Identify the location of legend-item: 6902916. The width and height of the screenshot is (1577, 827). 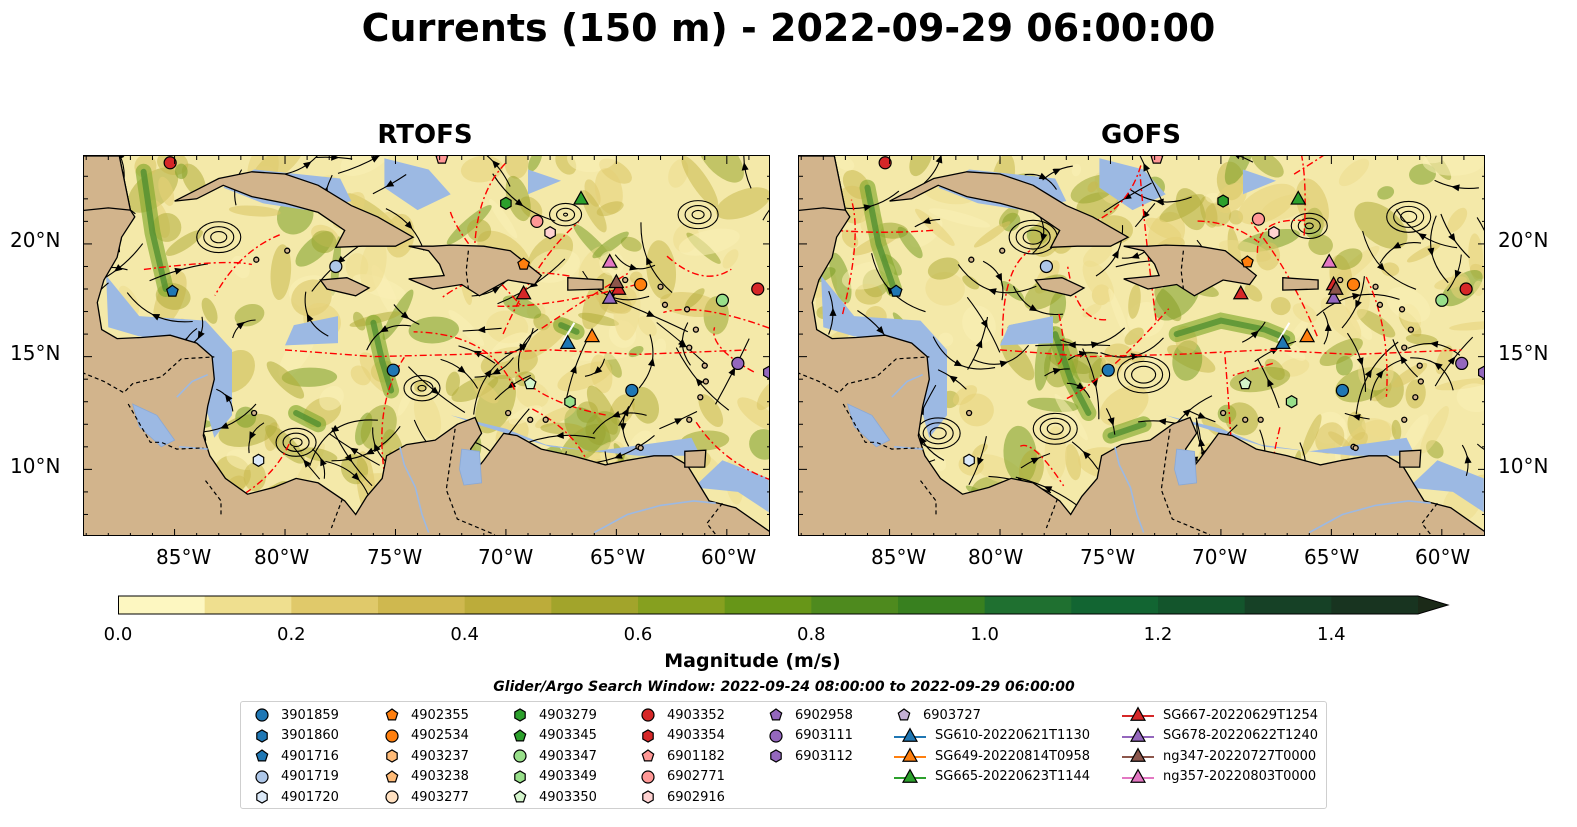
(681, 797).